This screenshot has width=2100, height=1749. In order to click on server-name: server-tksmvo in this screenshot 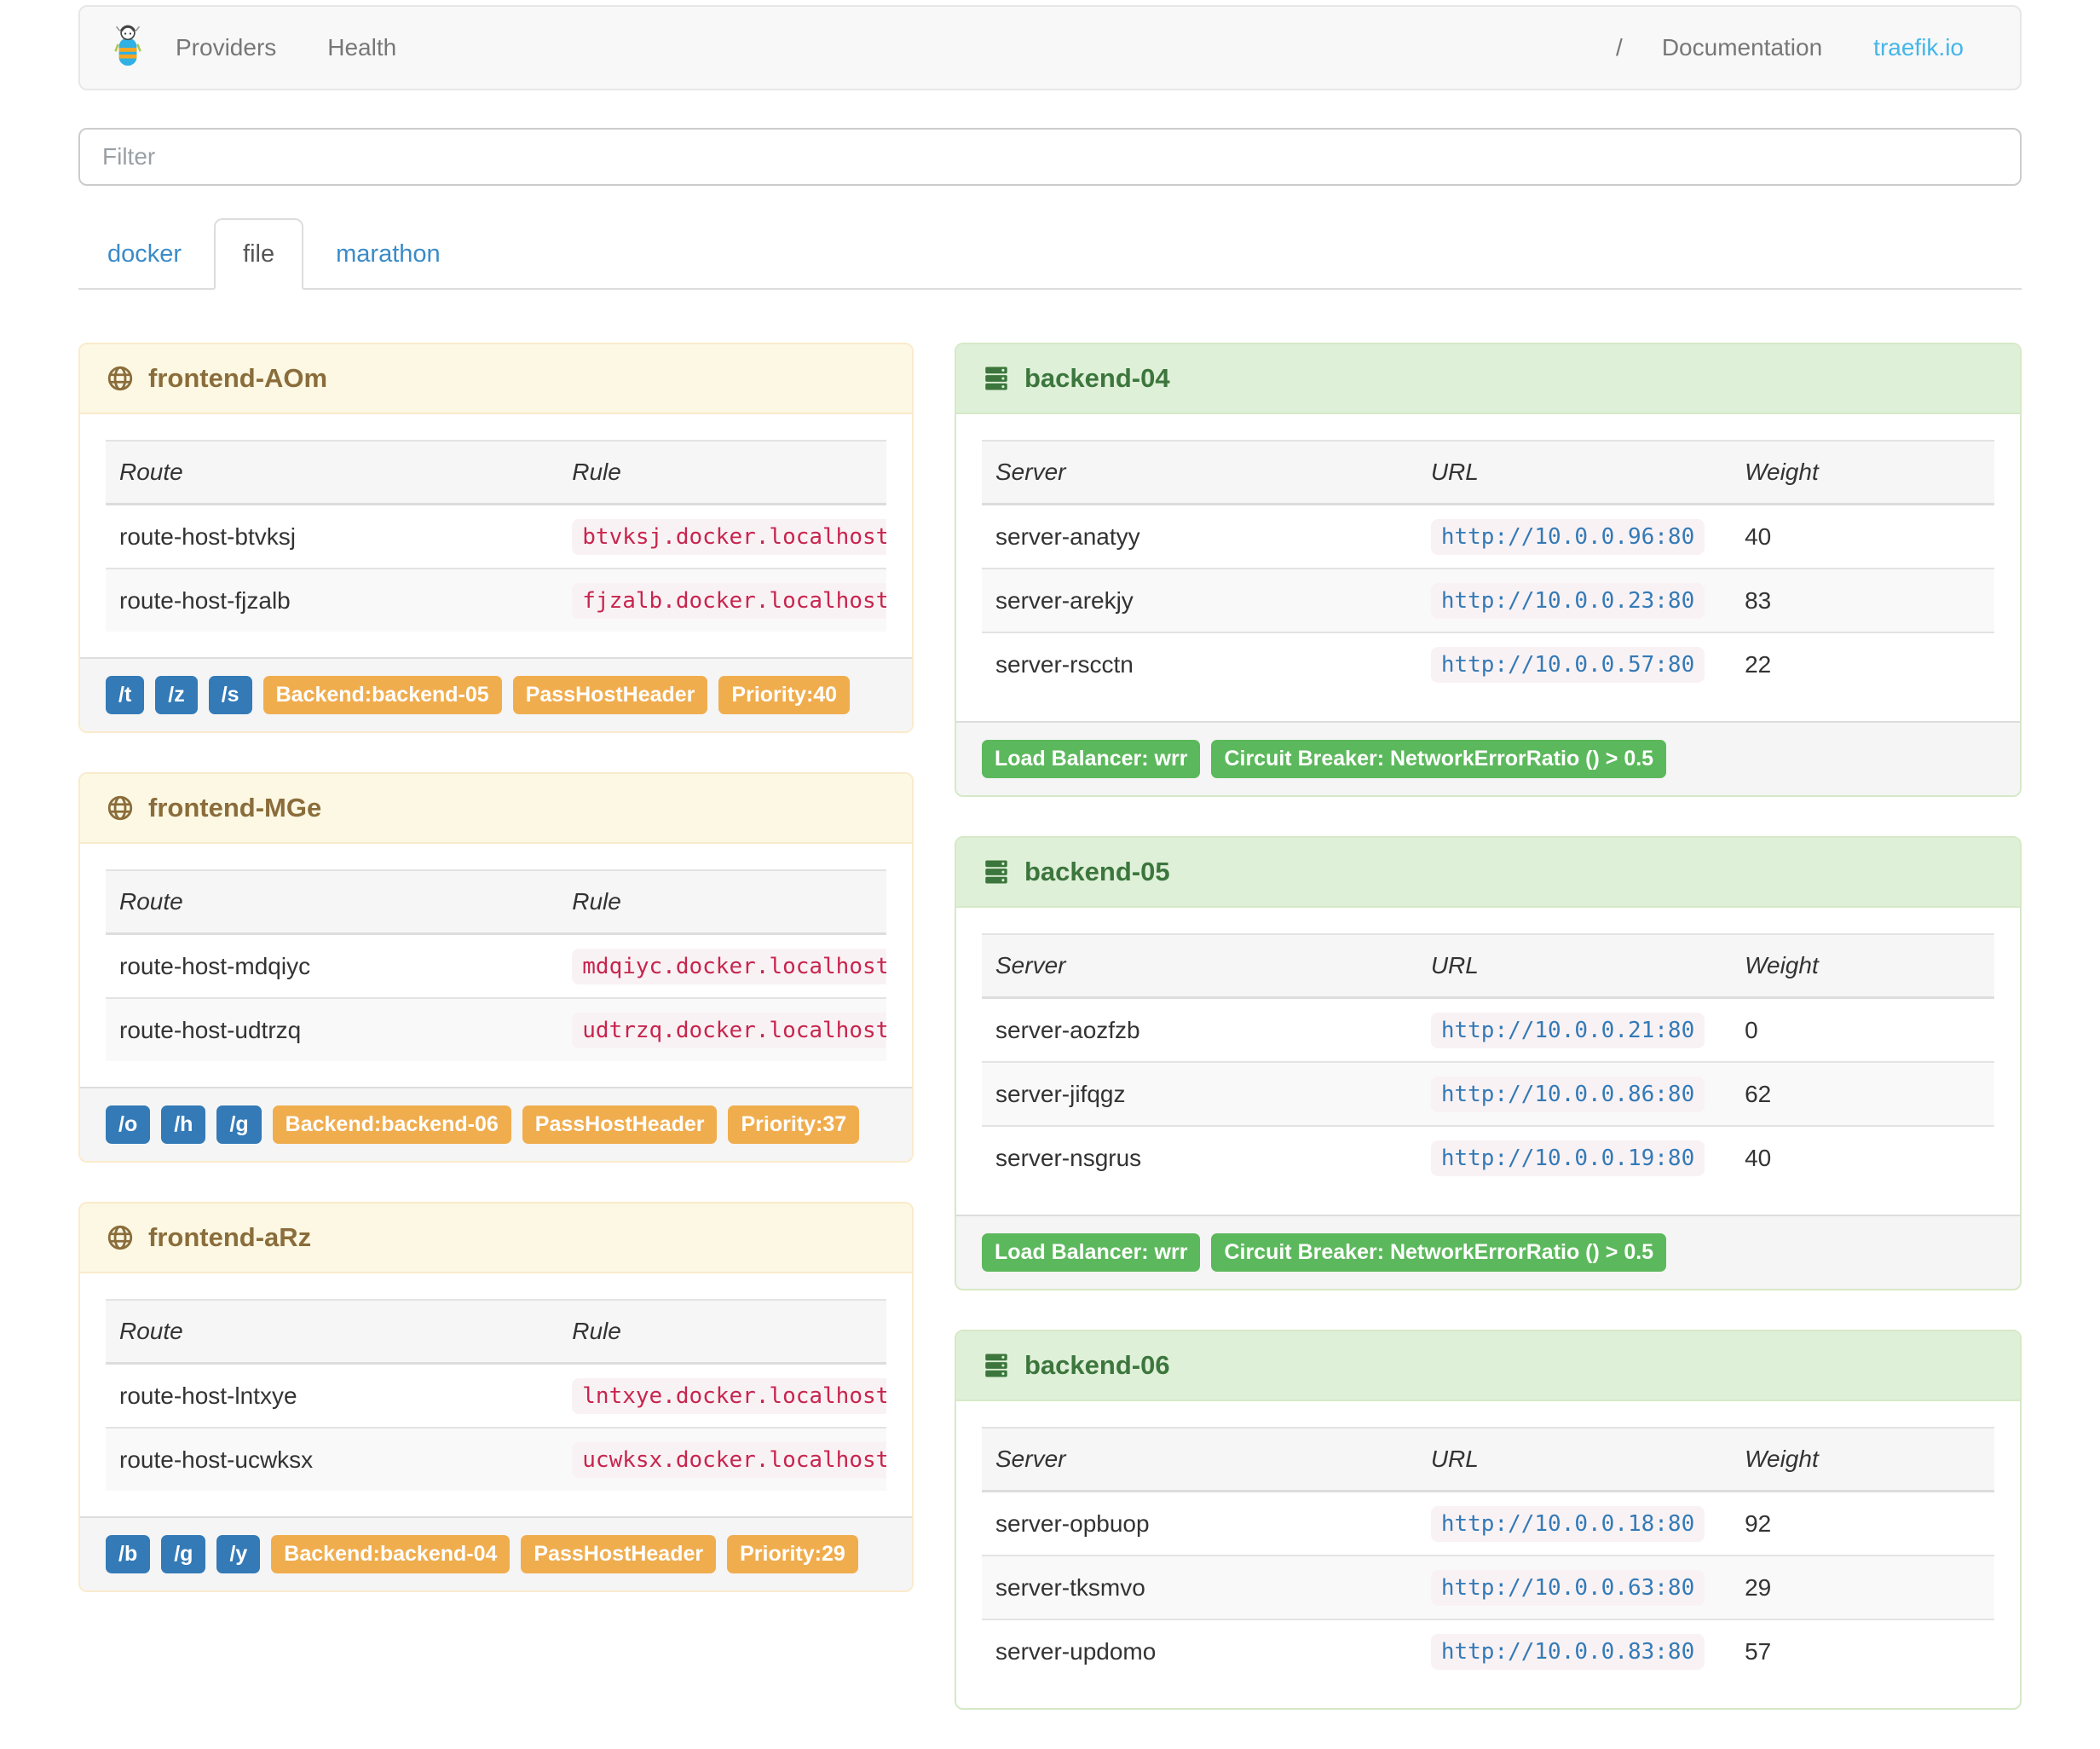, I will do `click(1199, 1587)`.